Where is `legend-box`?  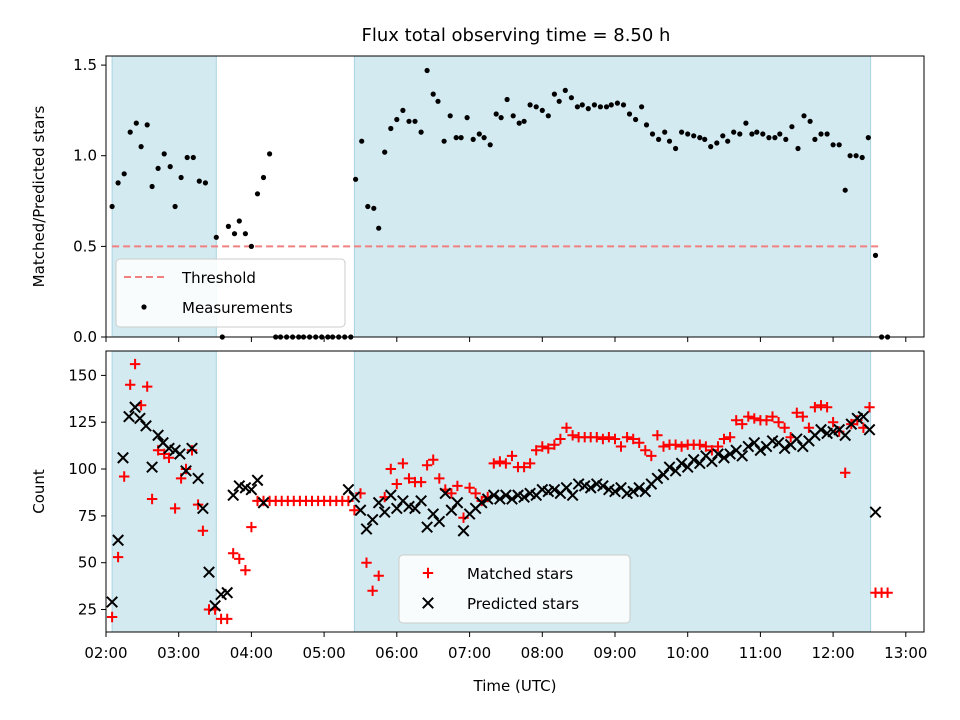 legend-box is located at coordinates (230, 293).